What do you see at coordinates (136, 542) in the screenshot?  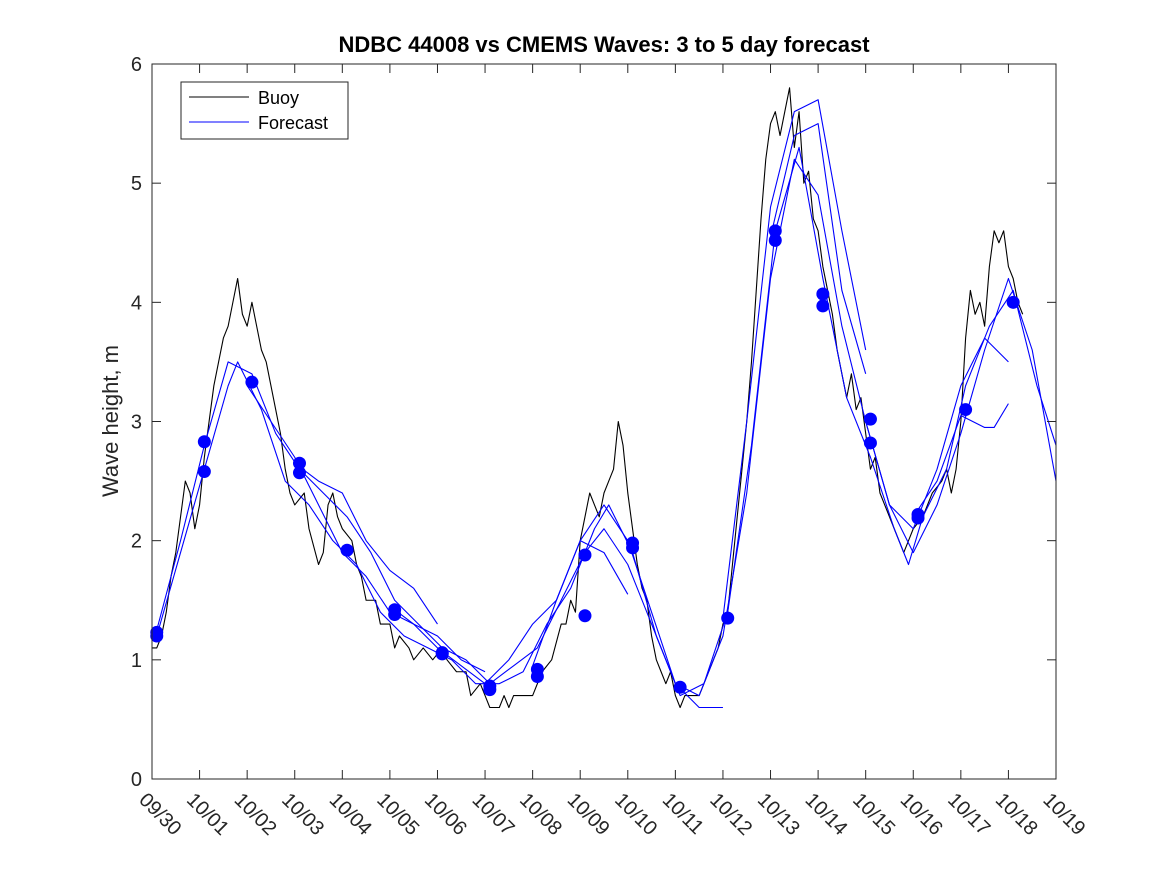 I see `y-tick-label-2: 2` at bounding box center [136, 542].